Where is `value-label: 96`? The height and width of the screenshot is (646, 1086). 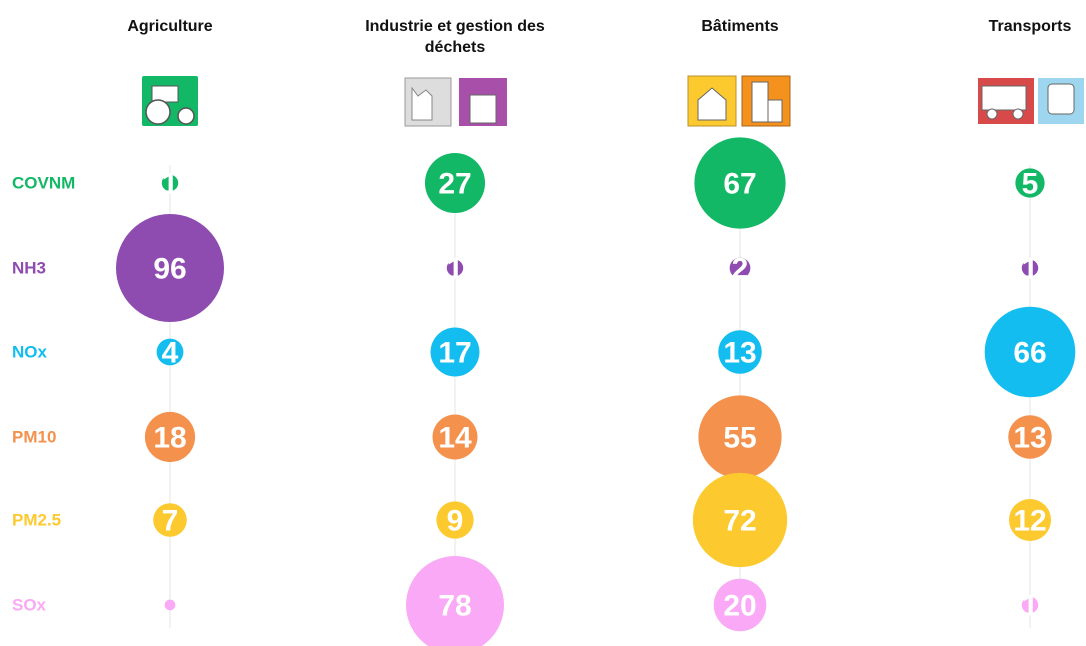 value-label: 96 is located at coordinates (169, 269).